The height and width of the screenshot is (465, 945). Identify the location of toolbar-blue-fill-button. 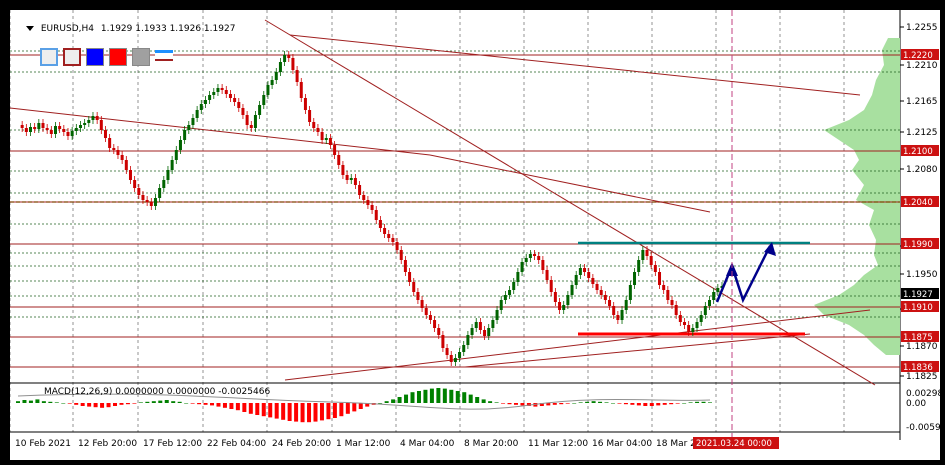
(95, 57).